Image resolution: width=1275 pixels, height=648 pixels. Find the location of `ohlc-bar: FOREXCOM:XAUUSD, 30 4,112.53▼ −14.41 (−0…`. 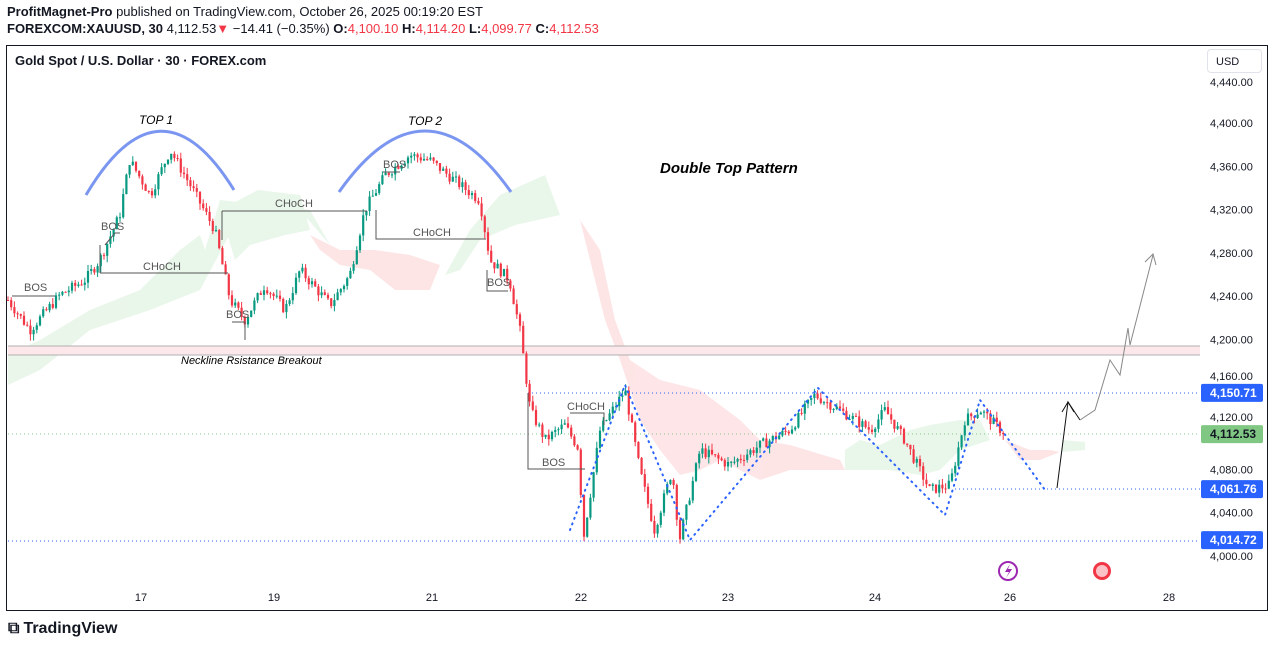

ohlc-bar: FOREXCOM:XAUUSD, 30 4,112.53▼ −14.41 (−0… is located at coordinates (303, 28).